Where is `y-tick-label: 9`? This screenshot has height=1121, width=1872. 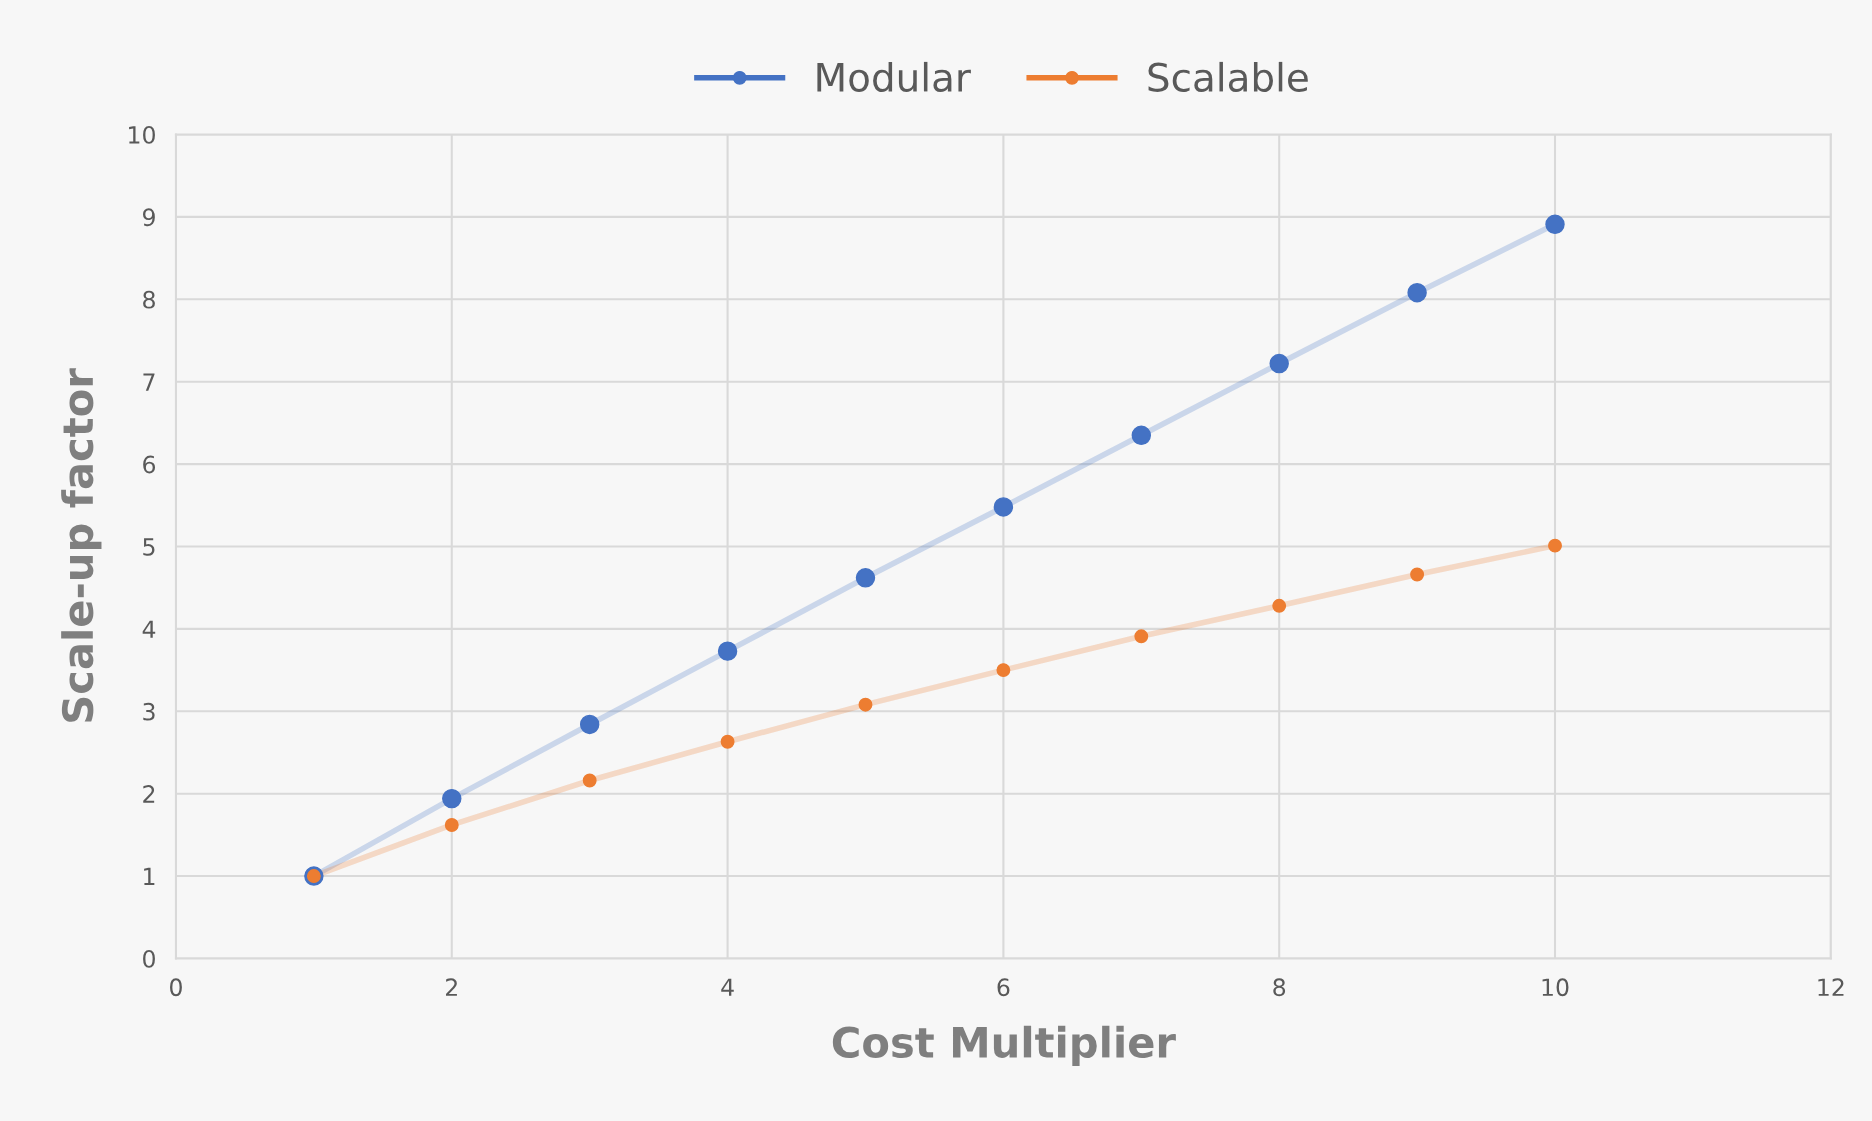 y-tick-label: 9 is located at coordinates (148, 217).